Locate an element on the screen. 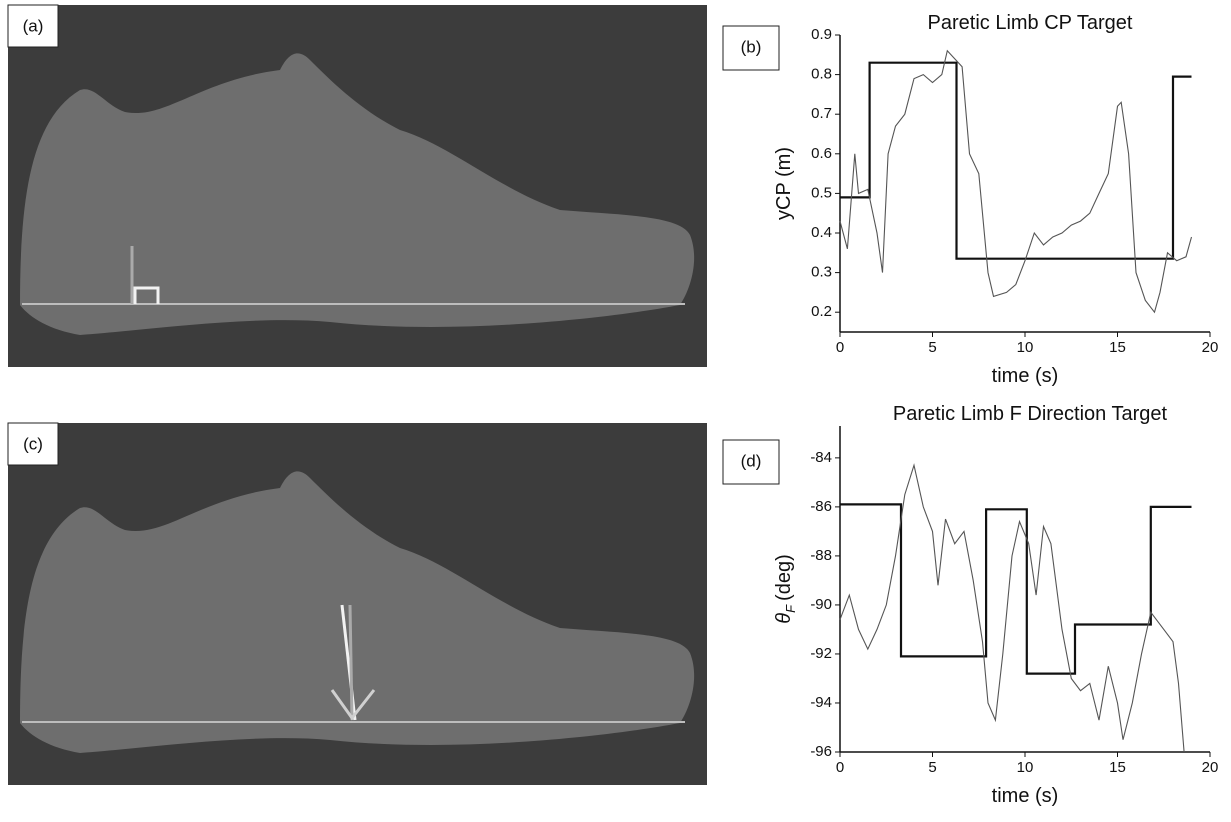  chart-title: Paretic Limb F Direction Target is located at coordinates (1030, 414).